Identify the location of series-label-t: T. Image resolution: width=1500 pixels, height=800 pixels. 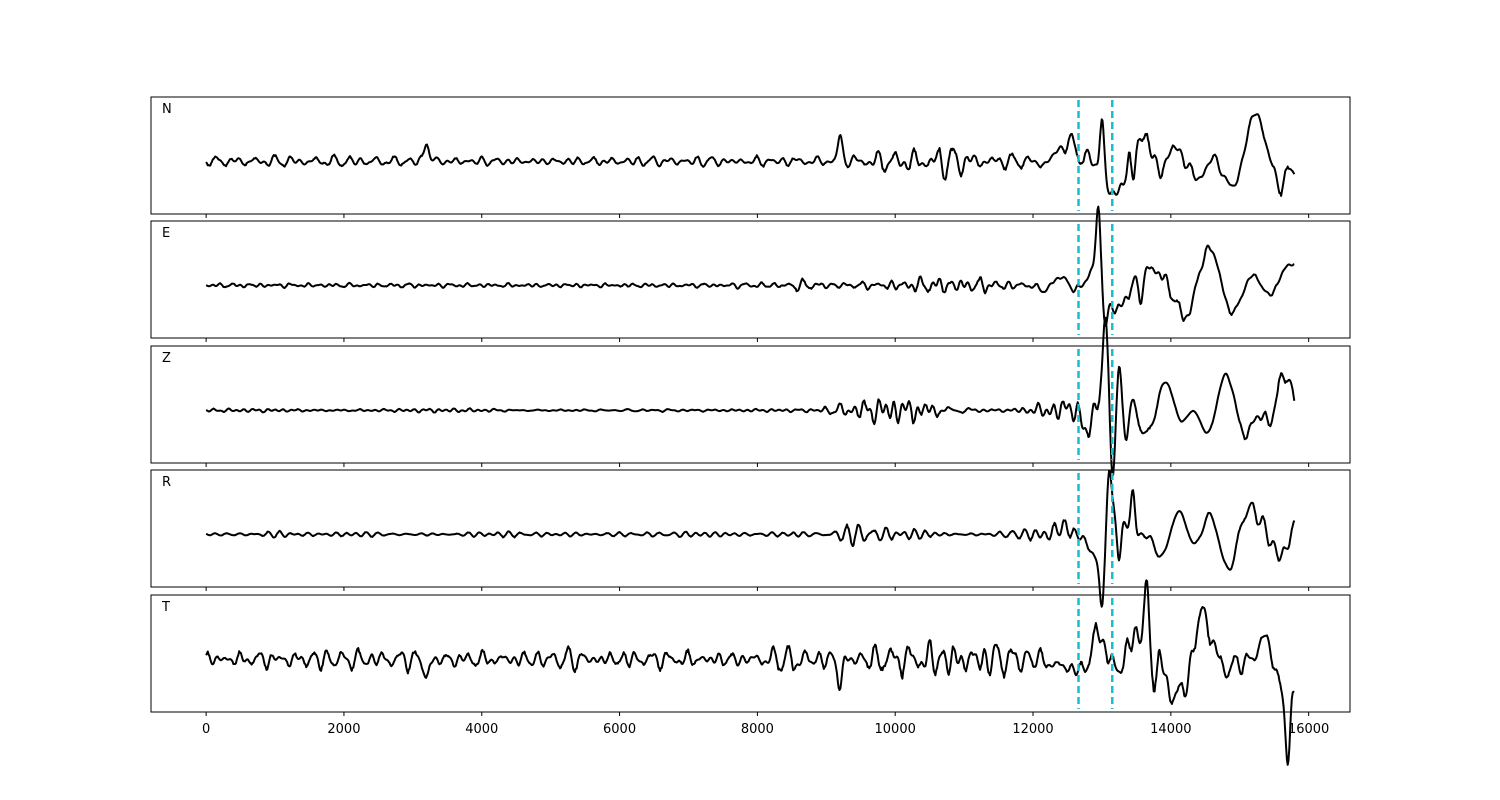
(165, 607).